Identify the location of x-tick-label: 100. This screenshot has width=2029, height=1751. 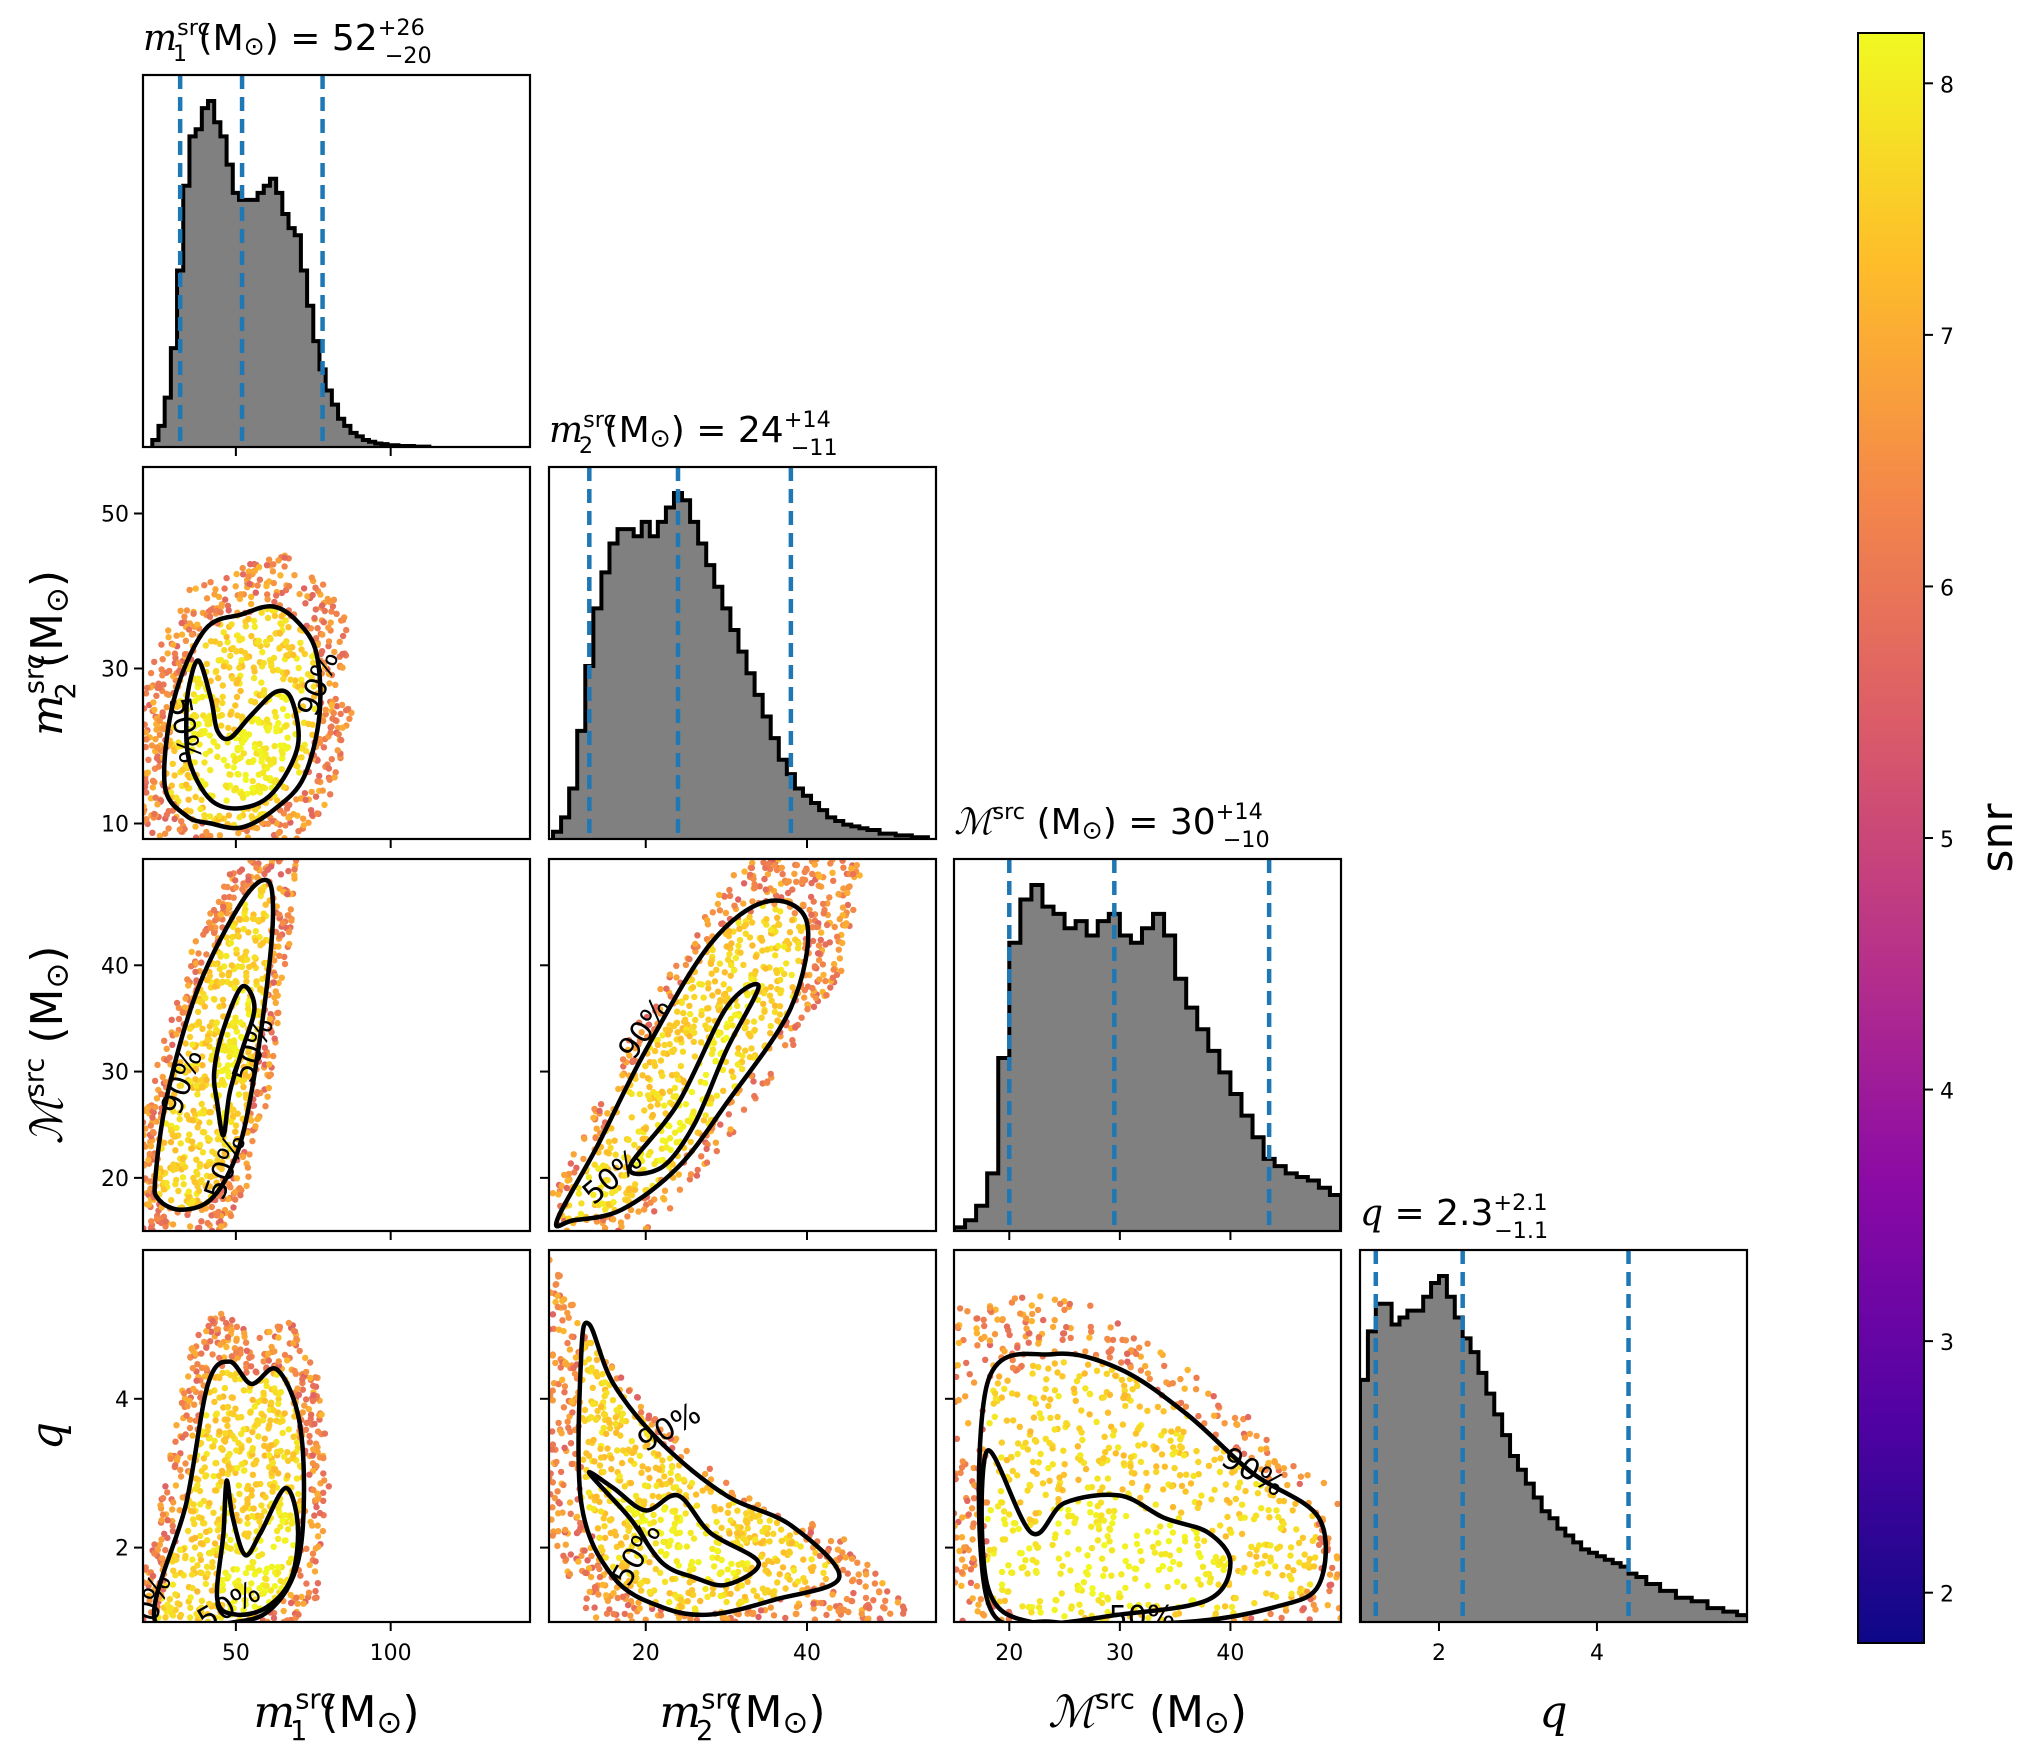
(391, 1653).